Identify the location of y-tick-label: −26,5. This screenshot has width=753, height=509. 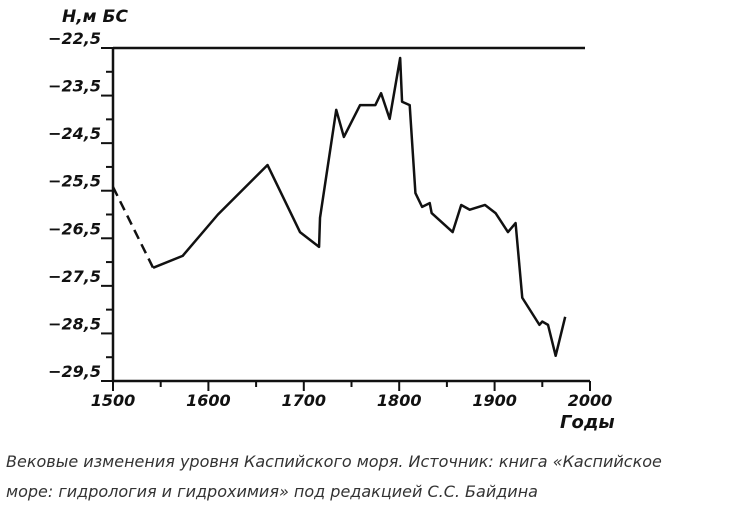
(74, 228).